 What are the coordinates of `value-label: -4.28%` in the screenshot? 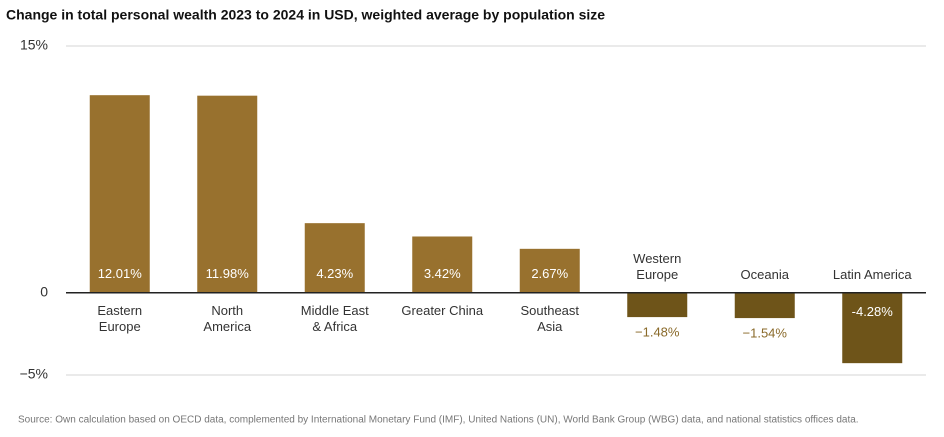 It's located at (873, 311).